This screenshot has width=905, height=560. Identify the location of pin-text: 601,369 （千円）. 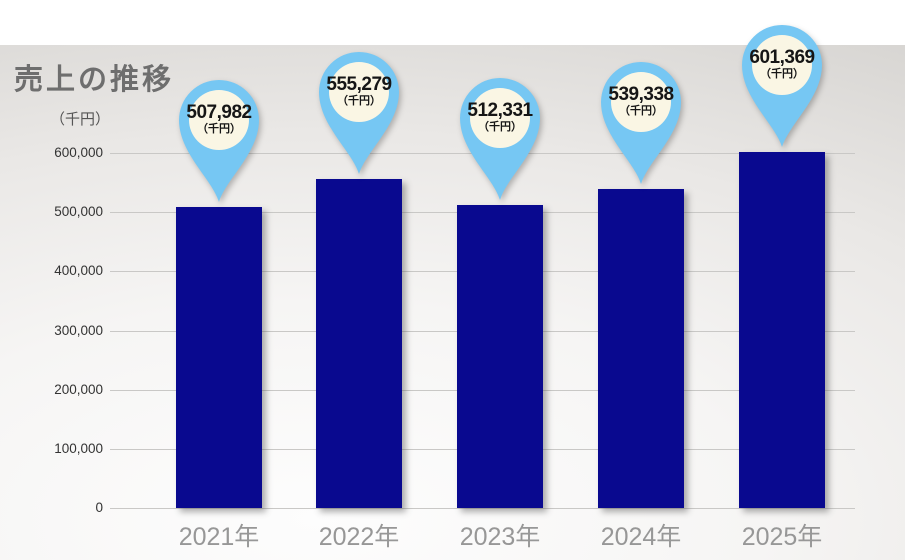
(782, 65).